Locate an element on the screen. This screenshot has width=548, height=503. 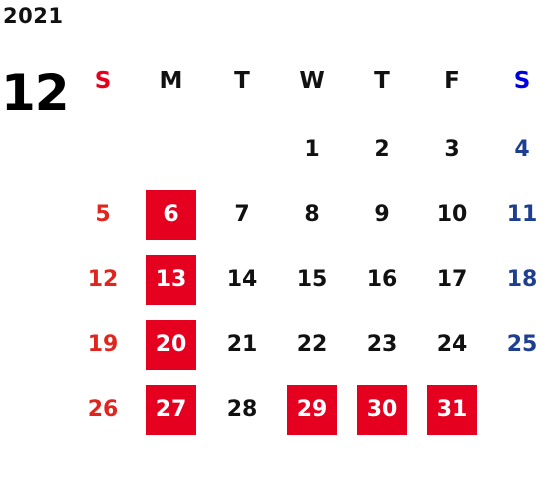
day-cell-26: 26 is located at coordinates (103, 409).